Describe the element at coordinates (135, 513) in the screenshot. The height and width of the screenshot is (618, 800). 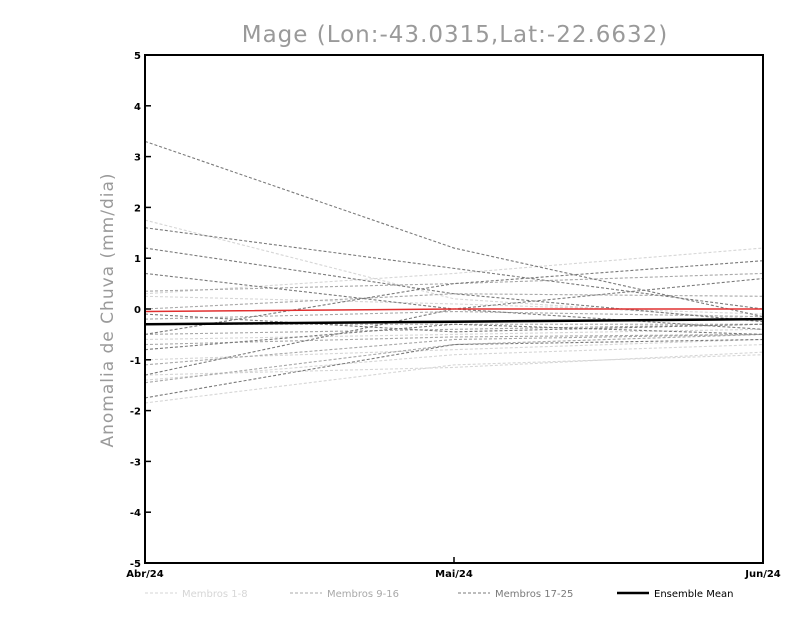
I see `y-tick-label: -4` at that location.